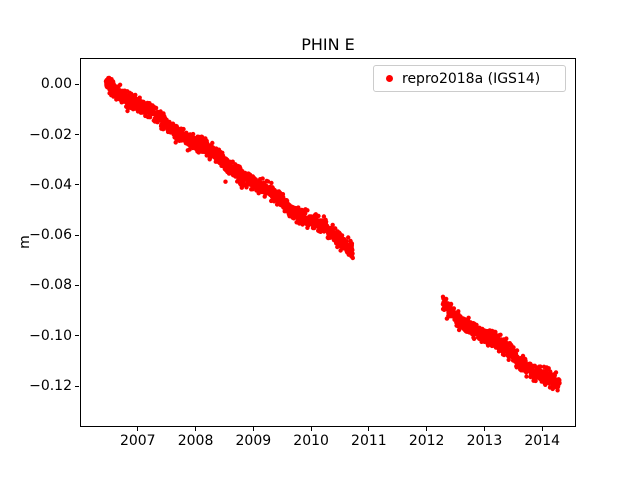 Image resolution: width=640 pixels, height=480 pixels. Describe the element at coordinates (311, 441) in the screenshot. I see `x-tick-label: 2010` at that location.